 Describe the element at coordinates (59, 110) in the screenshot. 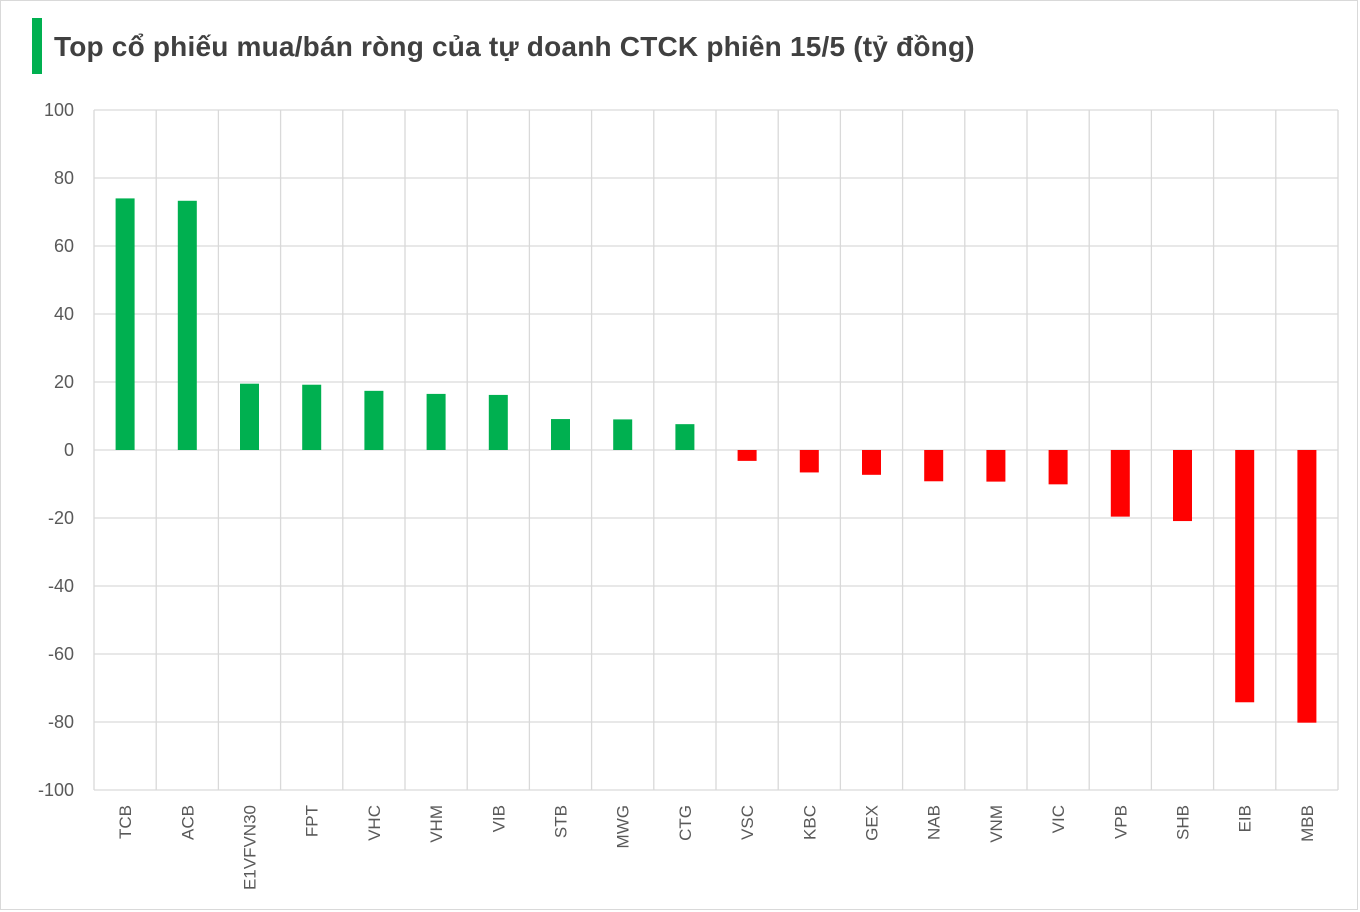

I see `y-tick-label: 100` at that location.